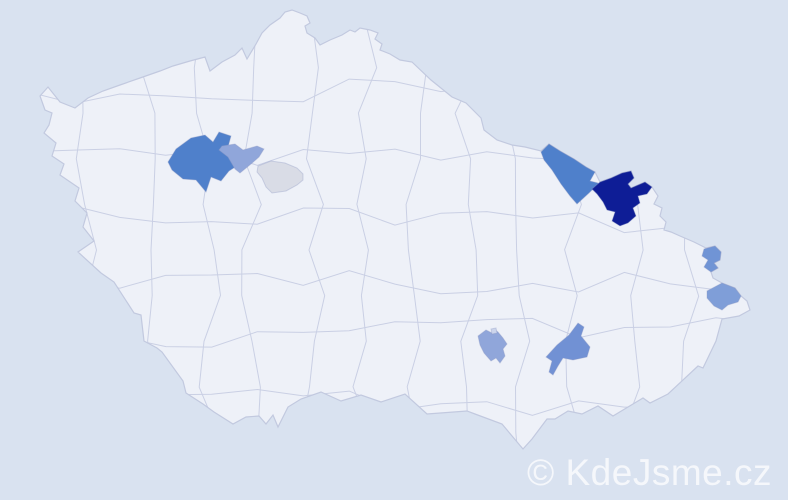  Describe the element at coordinates (280, 177) in the screenshot. I see `district-central-gray` at that location.